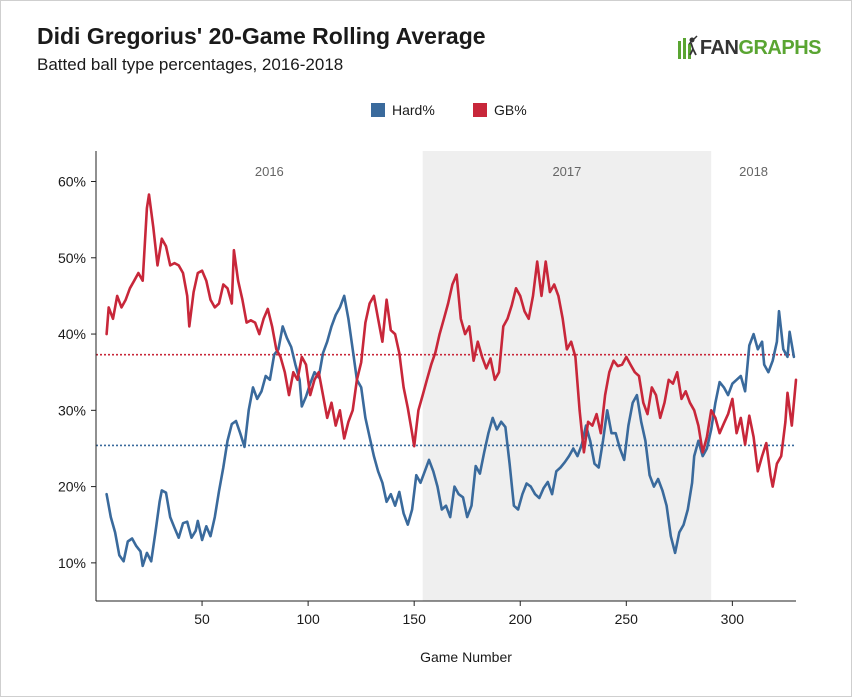 The height and width of the screenshot is (697, 852). I want to click on chart-title: Didi Gregorius' 20-Game Rolling Average, so click(261, 36).